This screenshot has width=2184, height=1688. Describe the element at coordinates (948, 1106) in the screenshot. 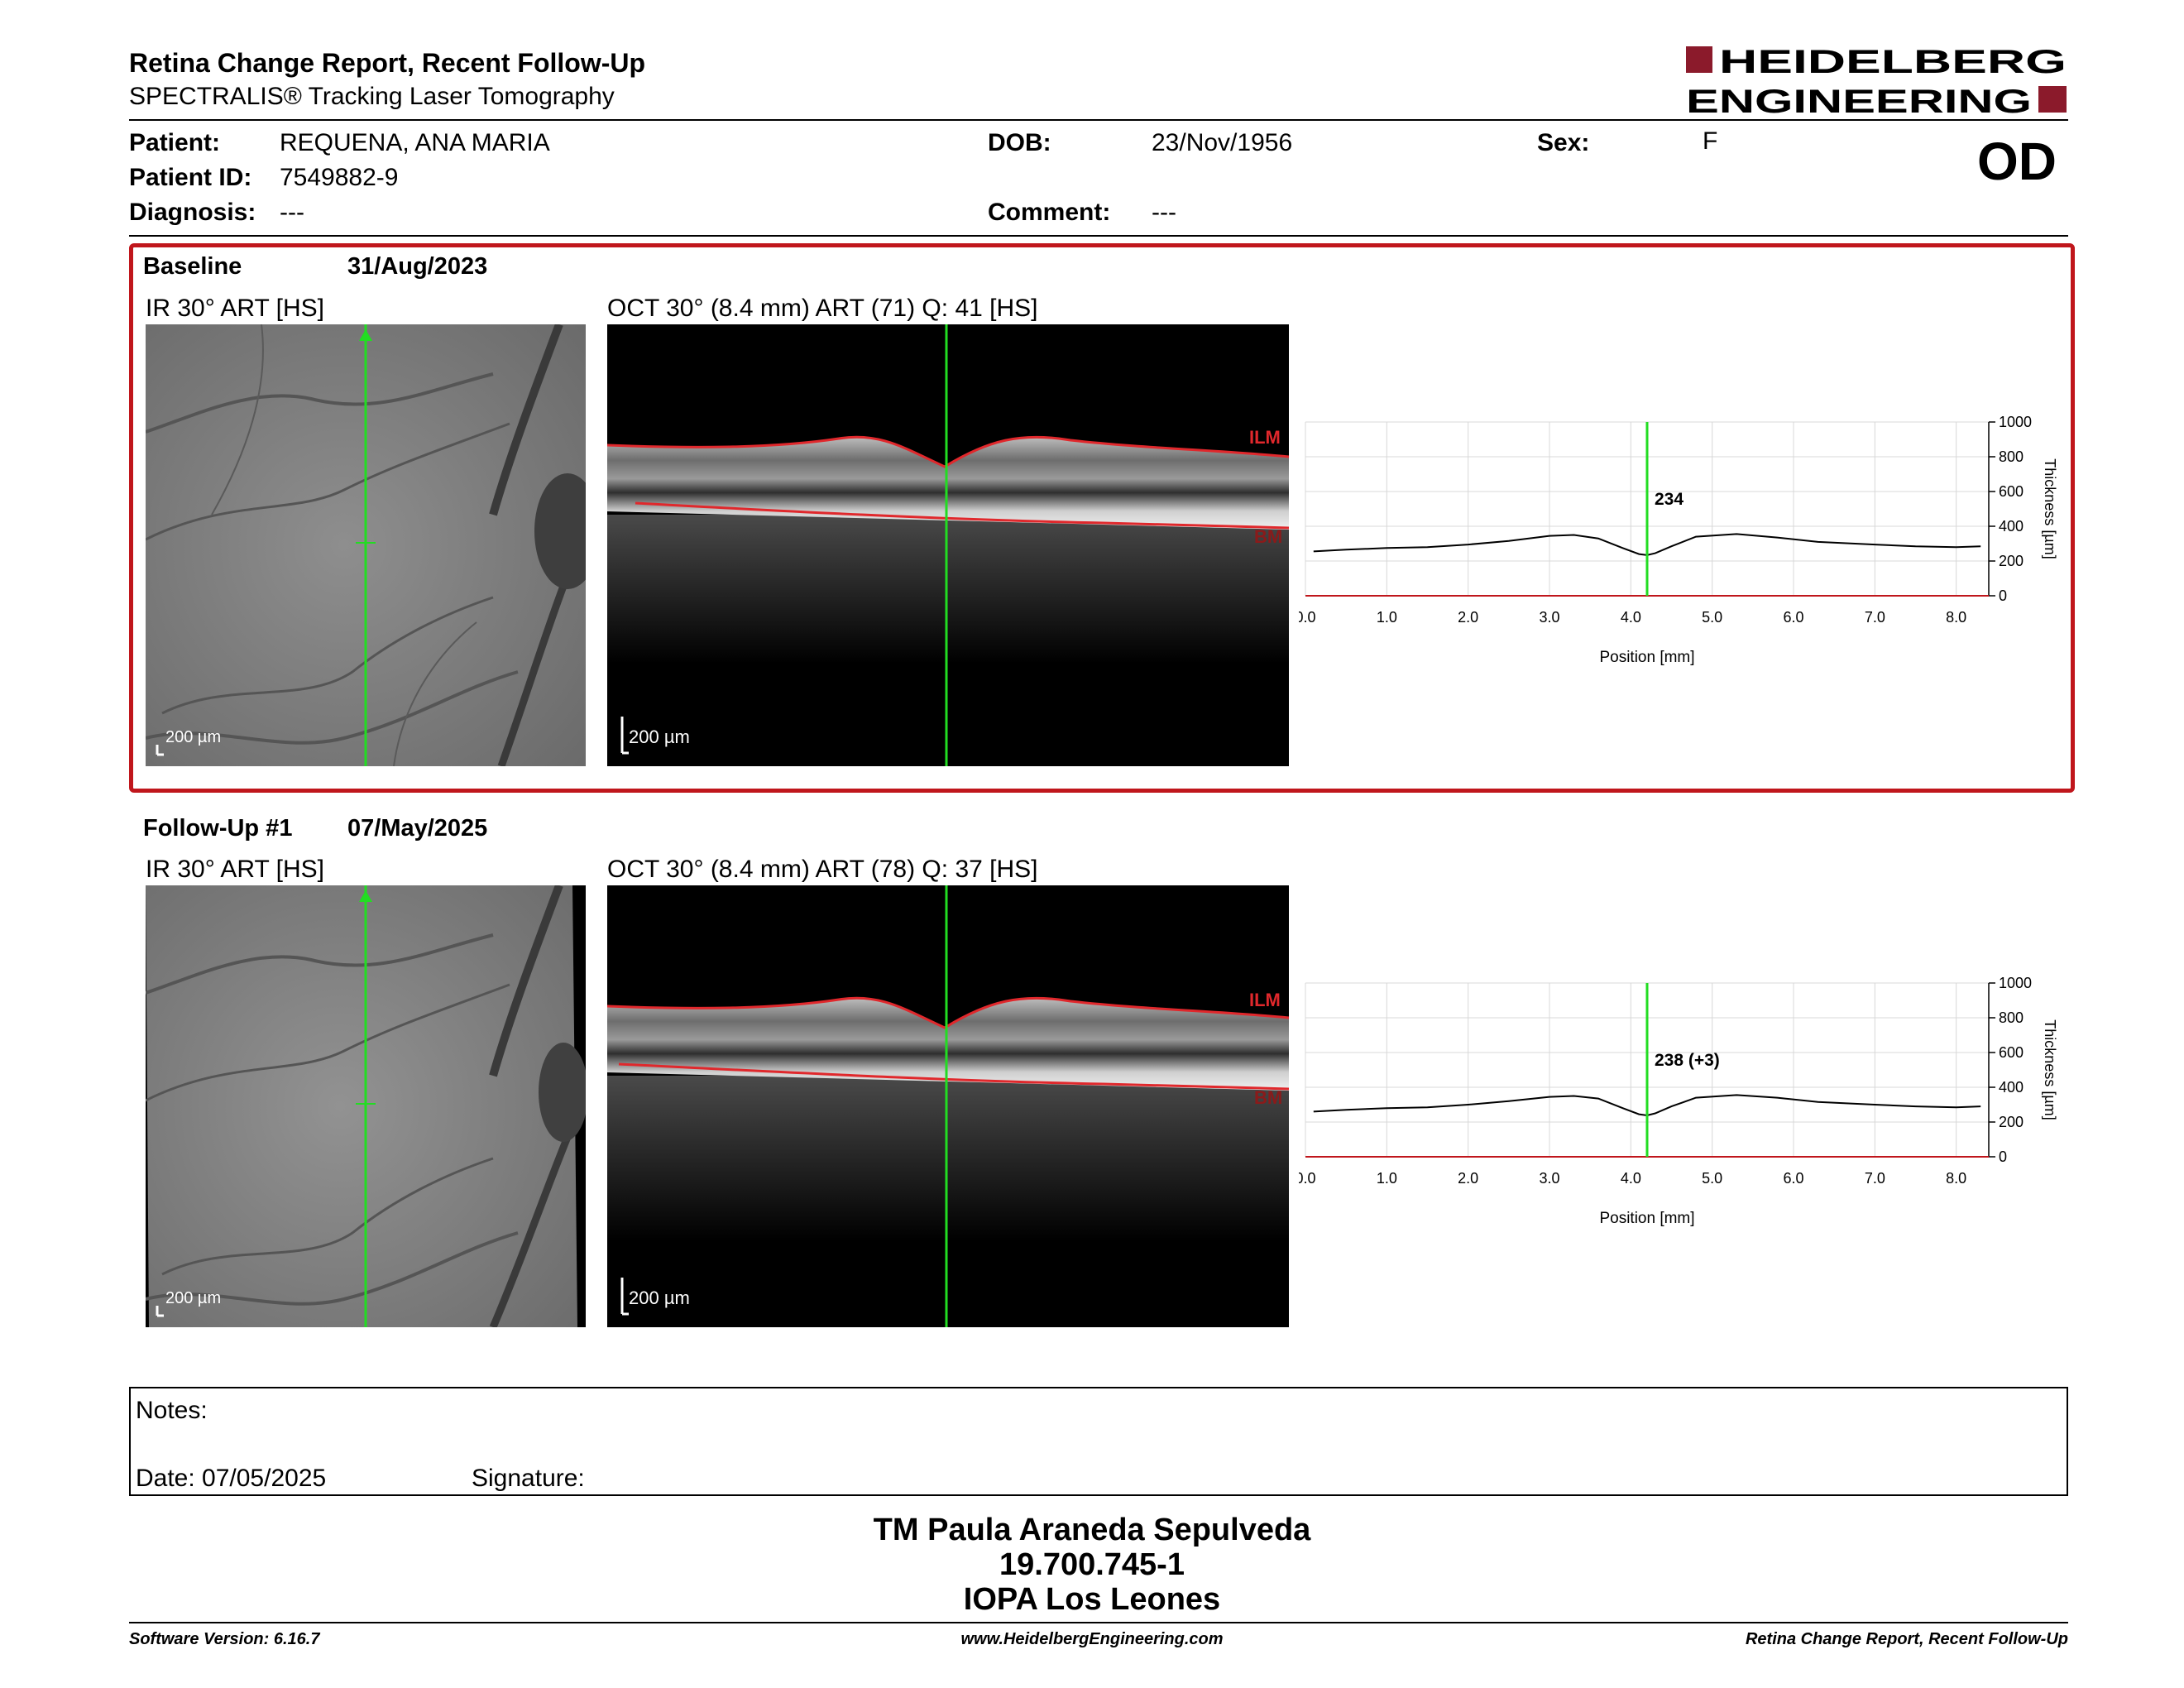

I see `followup-oct-bscan-image` at that location.